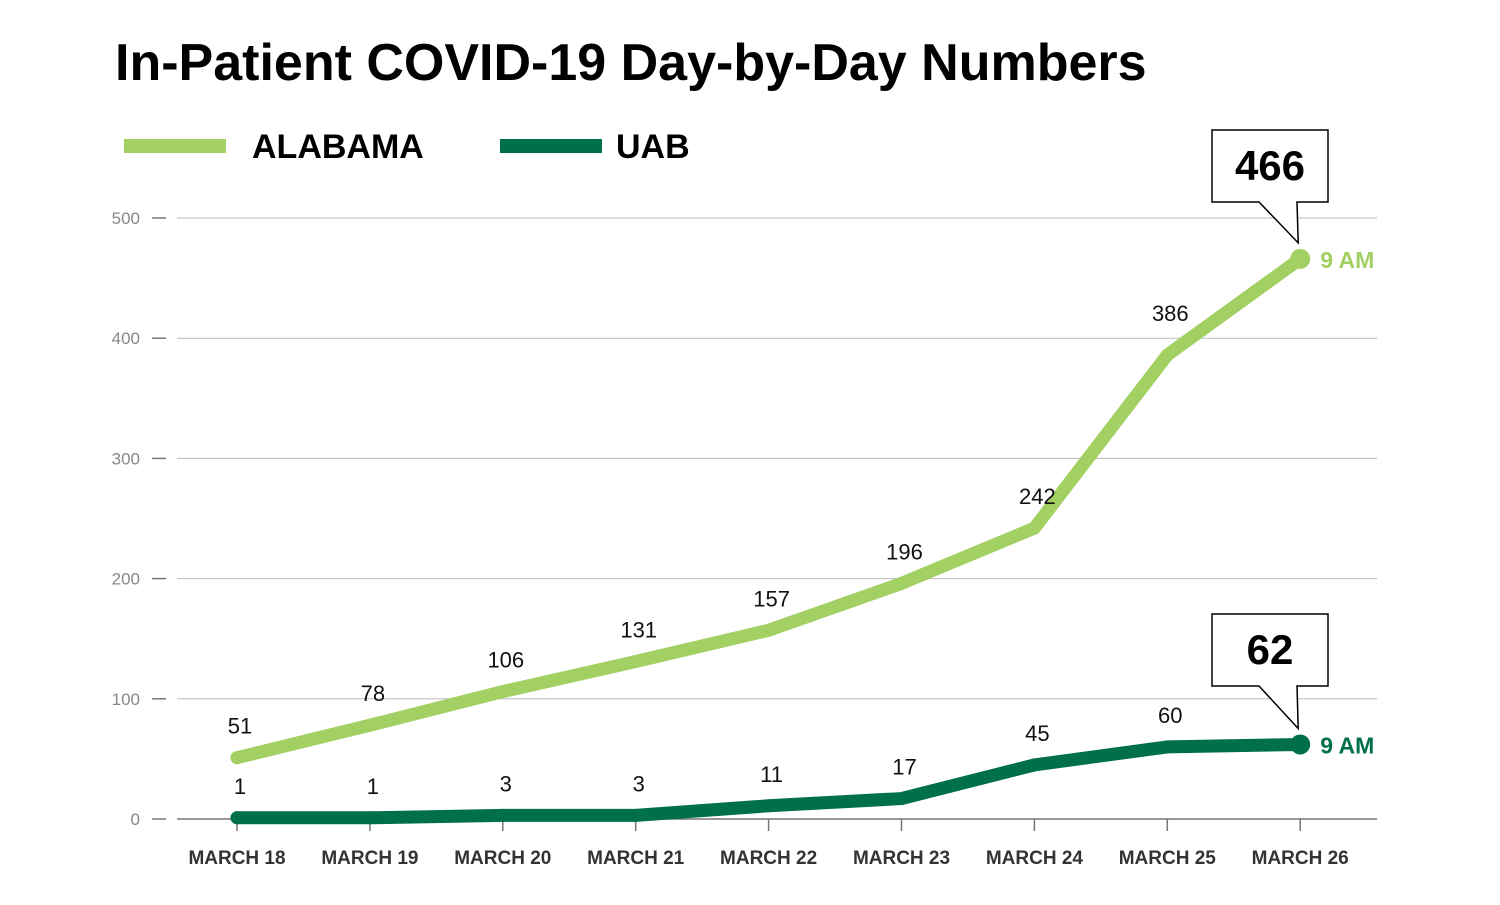  I want to click on y-tick-label: 200, so click(126, 579).